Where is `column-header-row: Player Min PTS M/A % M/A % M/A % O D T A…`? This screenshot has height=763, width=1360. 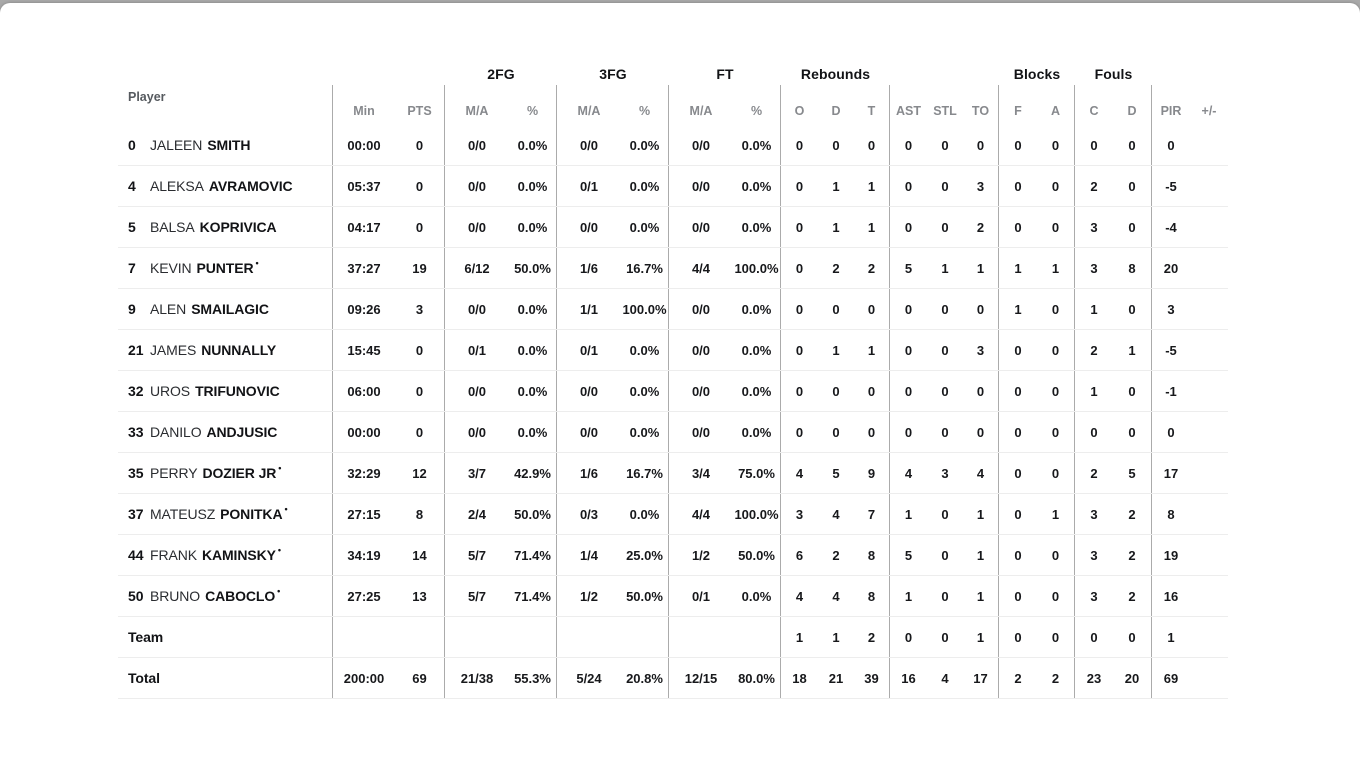
column-header-row: Player Min PTS M/A % M/A % M/A % O D T A… is located at coordinates (673, 105).